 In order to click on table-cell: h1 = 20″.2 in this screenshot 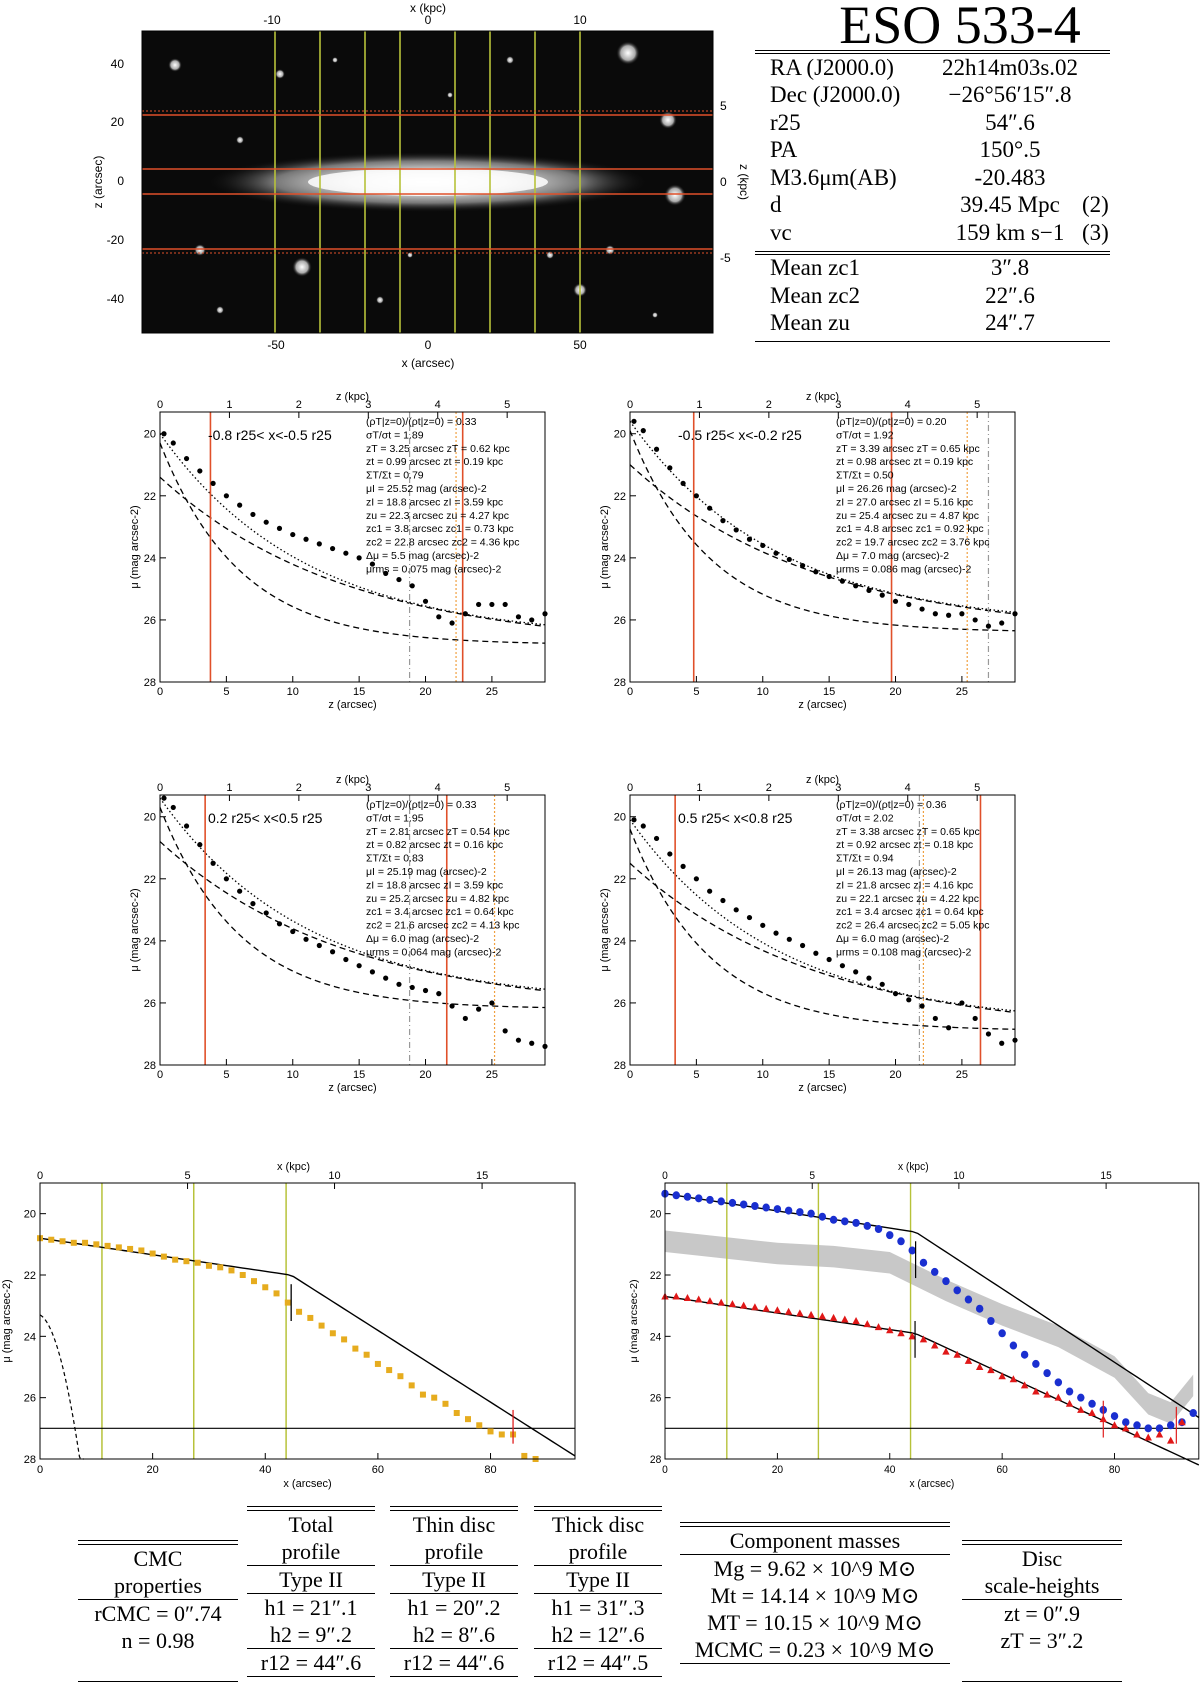, I will do `click(454, 1607)`.